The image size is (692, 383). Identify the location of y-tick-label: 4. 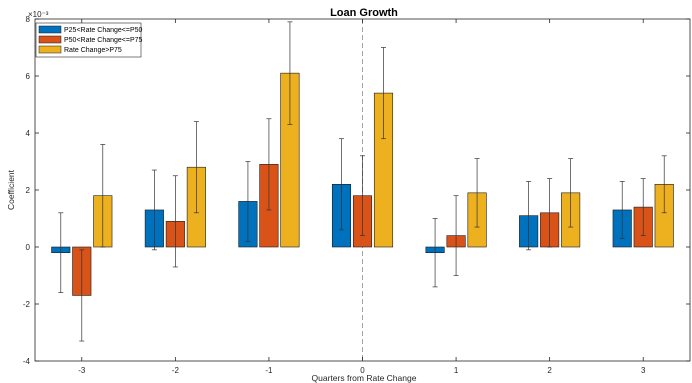
(28, 133).